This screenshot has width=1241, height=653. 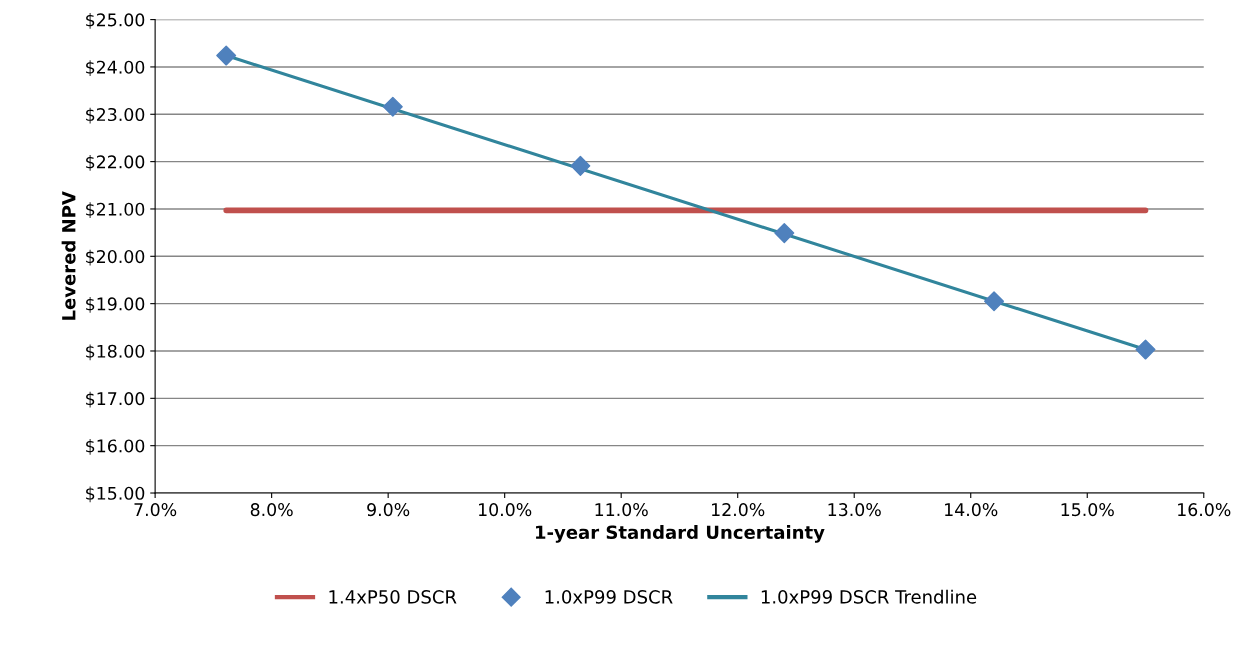 What do you see at coordinates (115, 494) in the screenshot?
I see `y-tick-label: $15.00` at bounding box center [115, 494].